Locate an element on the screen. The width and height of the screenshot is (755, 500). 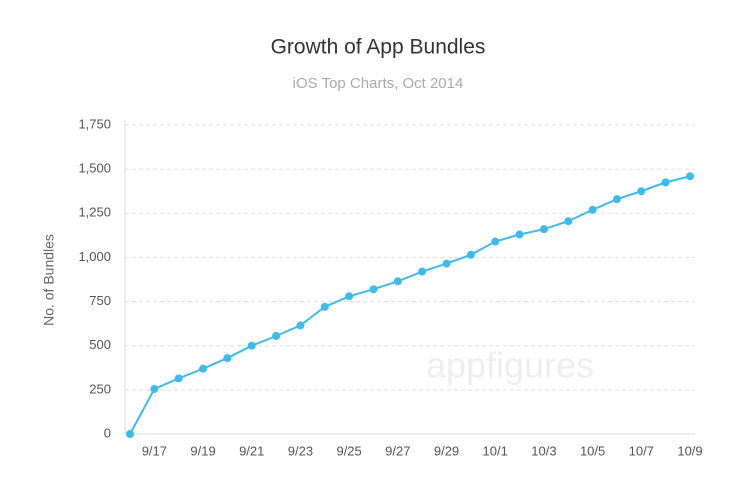
y-tick-label: 1,750 is located at coordinates (94, 123).